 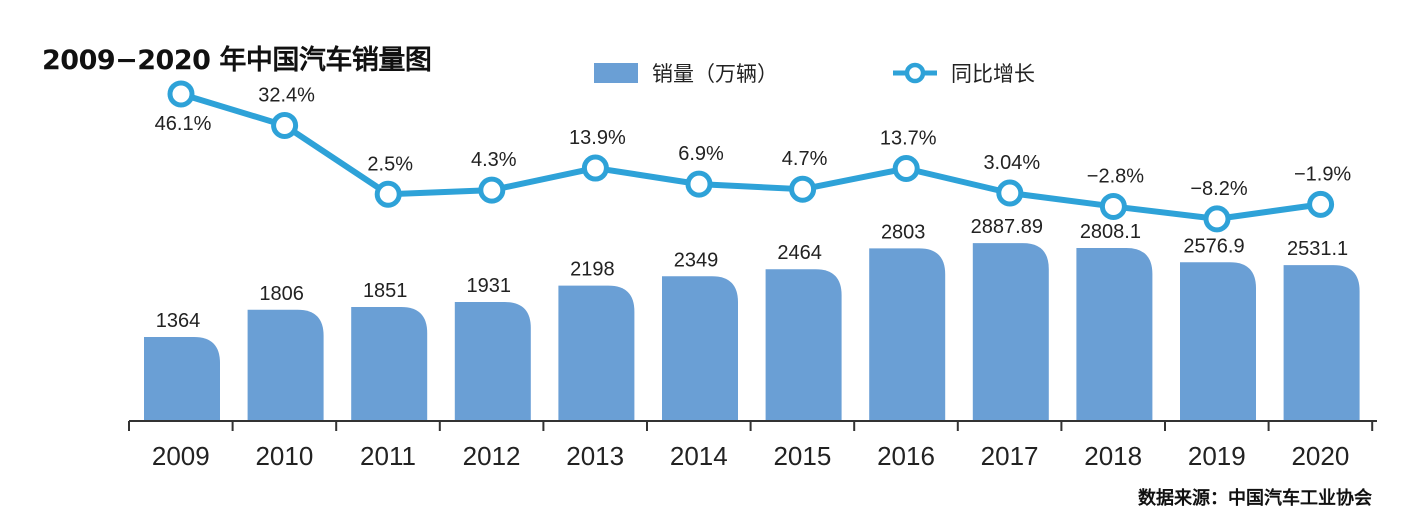 I want to click on growth-value-label: 13.9%, so click(x=597, y=138).